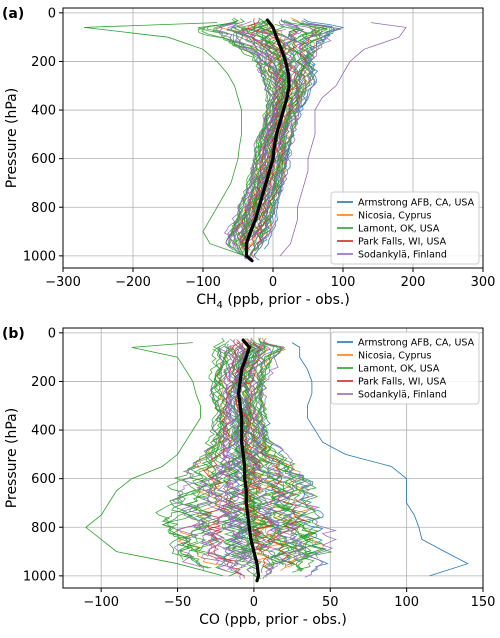  What do you see at coordinates (273, 301) in the screenshot?
I see `x-axis-label: CH4 (ppb, prior - obs.)` at bounding box center [273, 301].